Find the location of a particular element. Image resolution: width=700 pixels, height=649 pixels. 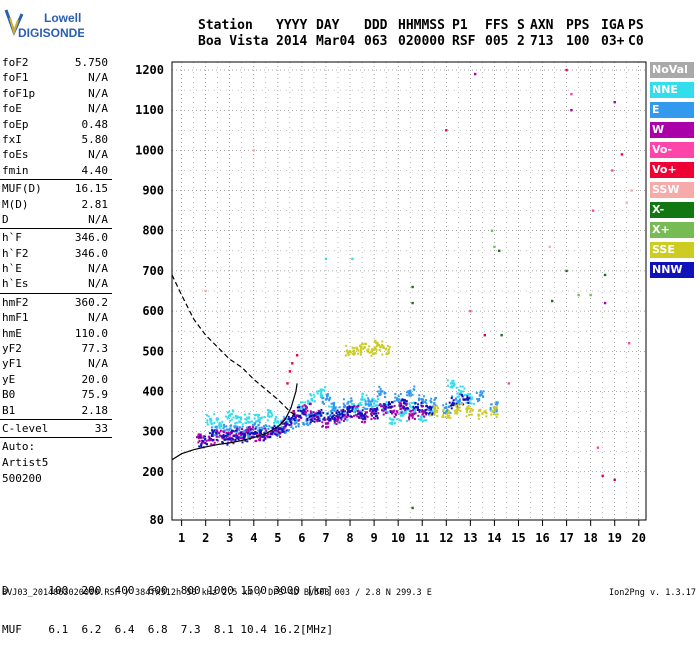

param-row: B1 2.18 is located at coordinates (56, 410).